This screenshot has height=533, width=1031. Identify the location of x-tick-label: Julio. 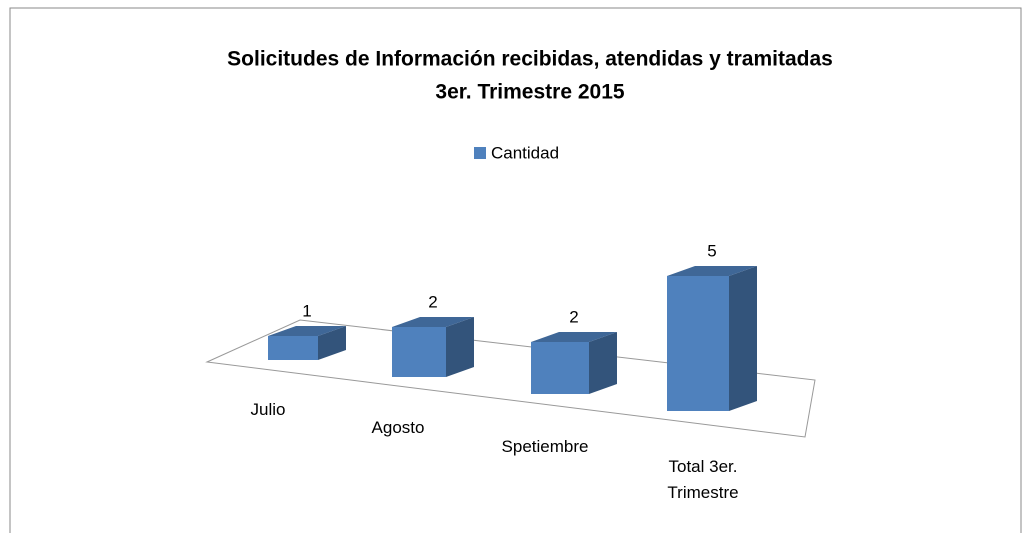
(268, 409).